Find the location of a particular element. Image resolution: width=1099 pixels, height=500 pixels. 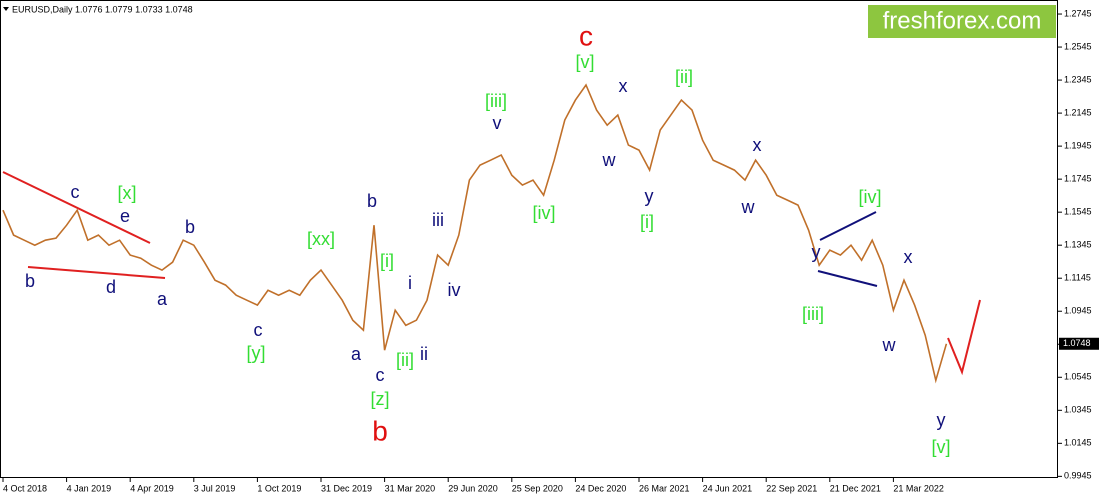

y-tick-label: 1.0345 is located at coordinates (1078, 410).